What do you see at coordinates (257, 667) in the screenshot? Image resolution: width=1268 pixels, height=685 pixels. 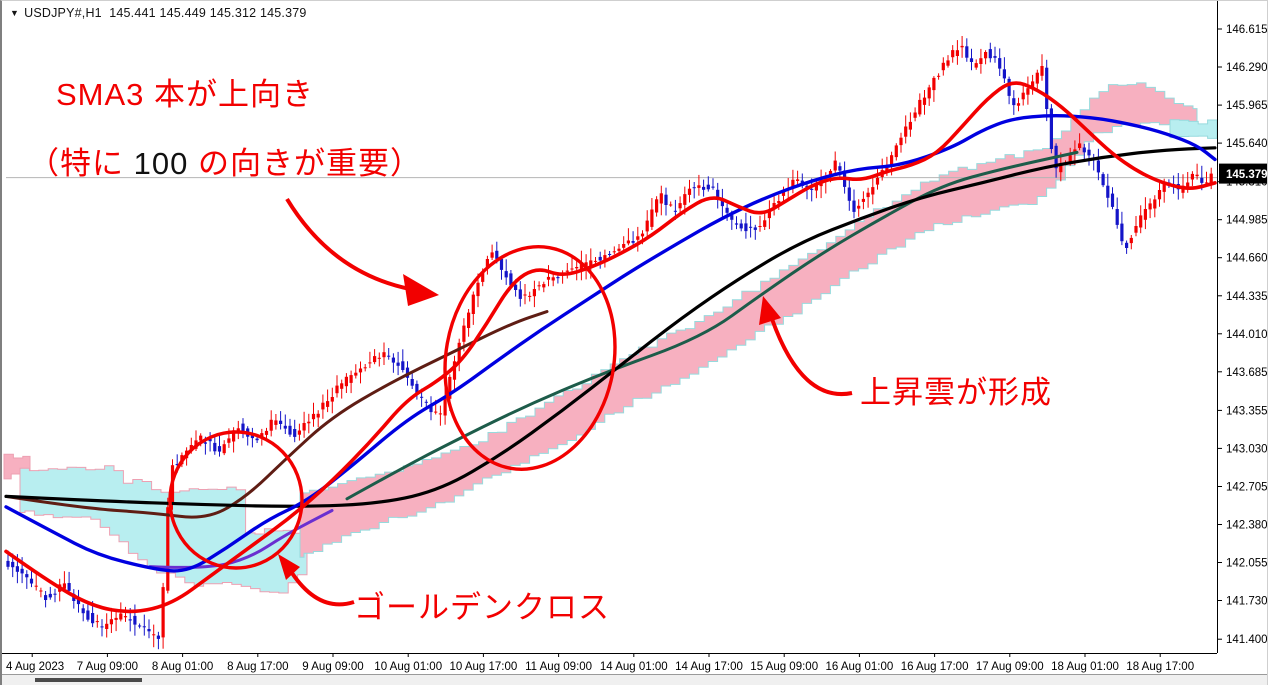 I see `time-tick-label: 8 Aug 17:00` at bounding box center [257, 667].